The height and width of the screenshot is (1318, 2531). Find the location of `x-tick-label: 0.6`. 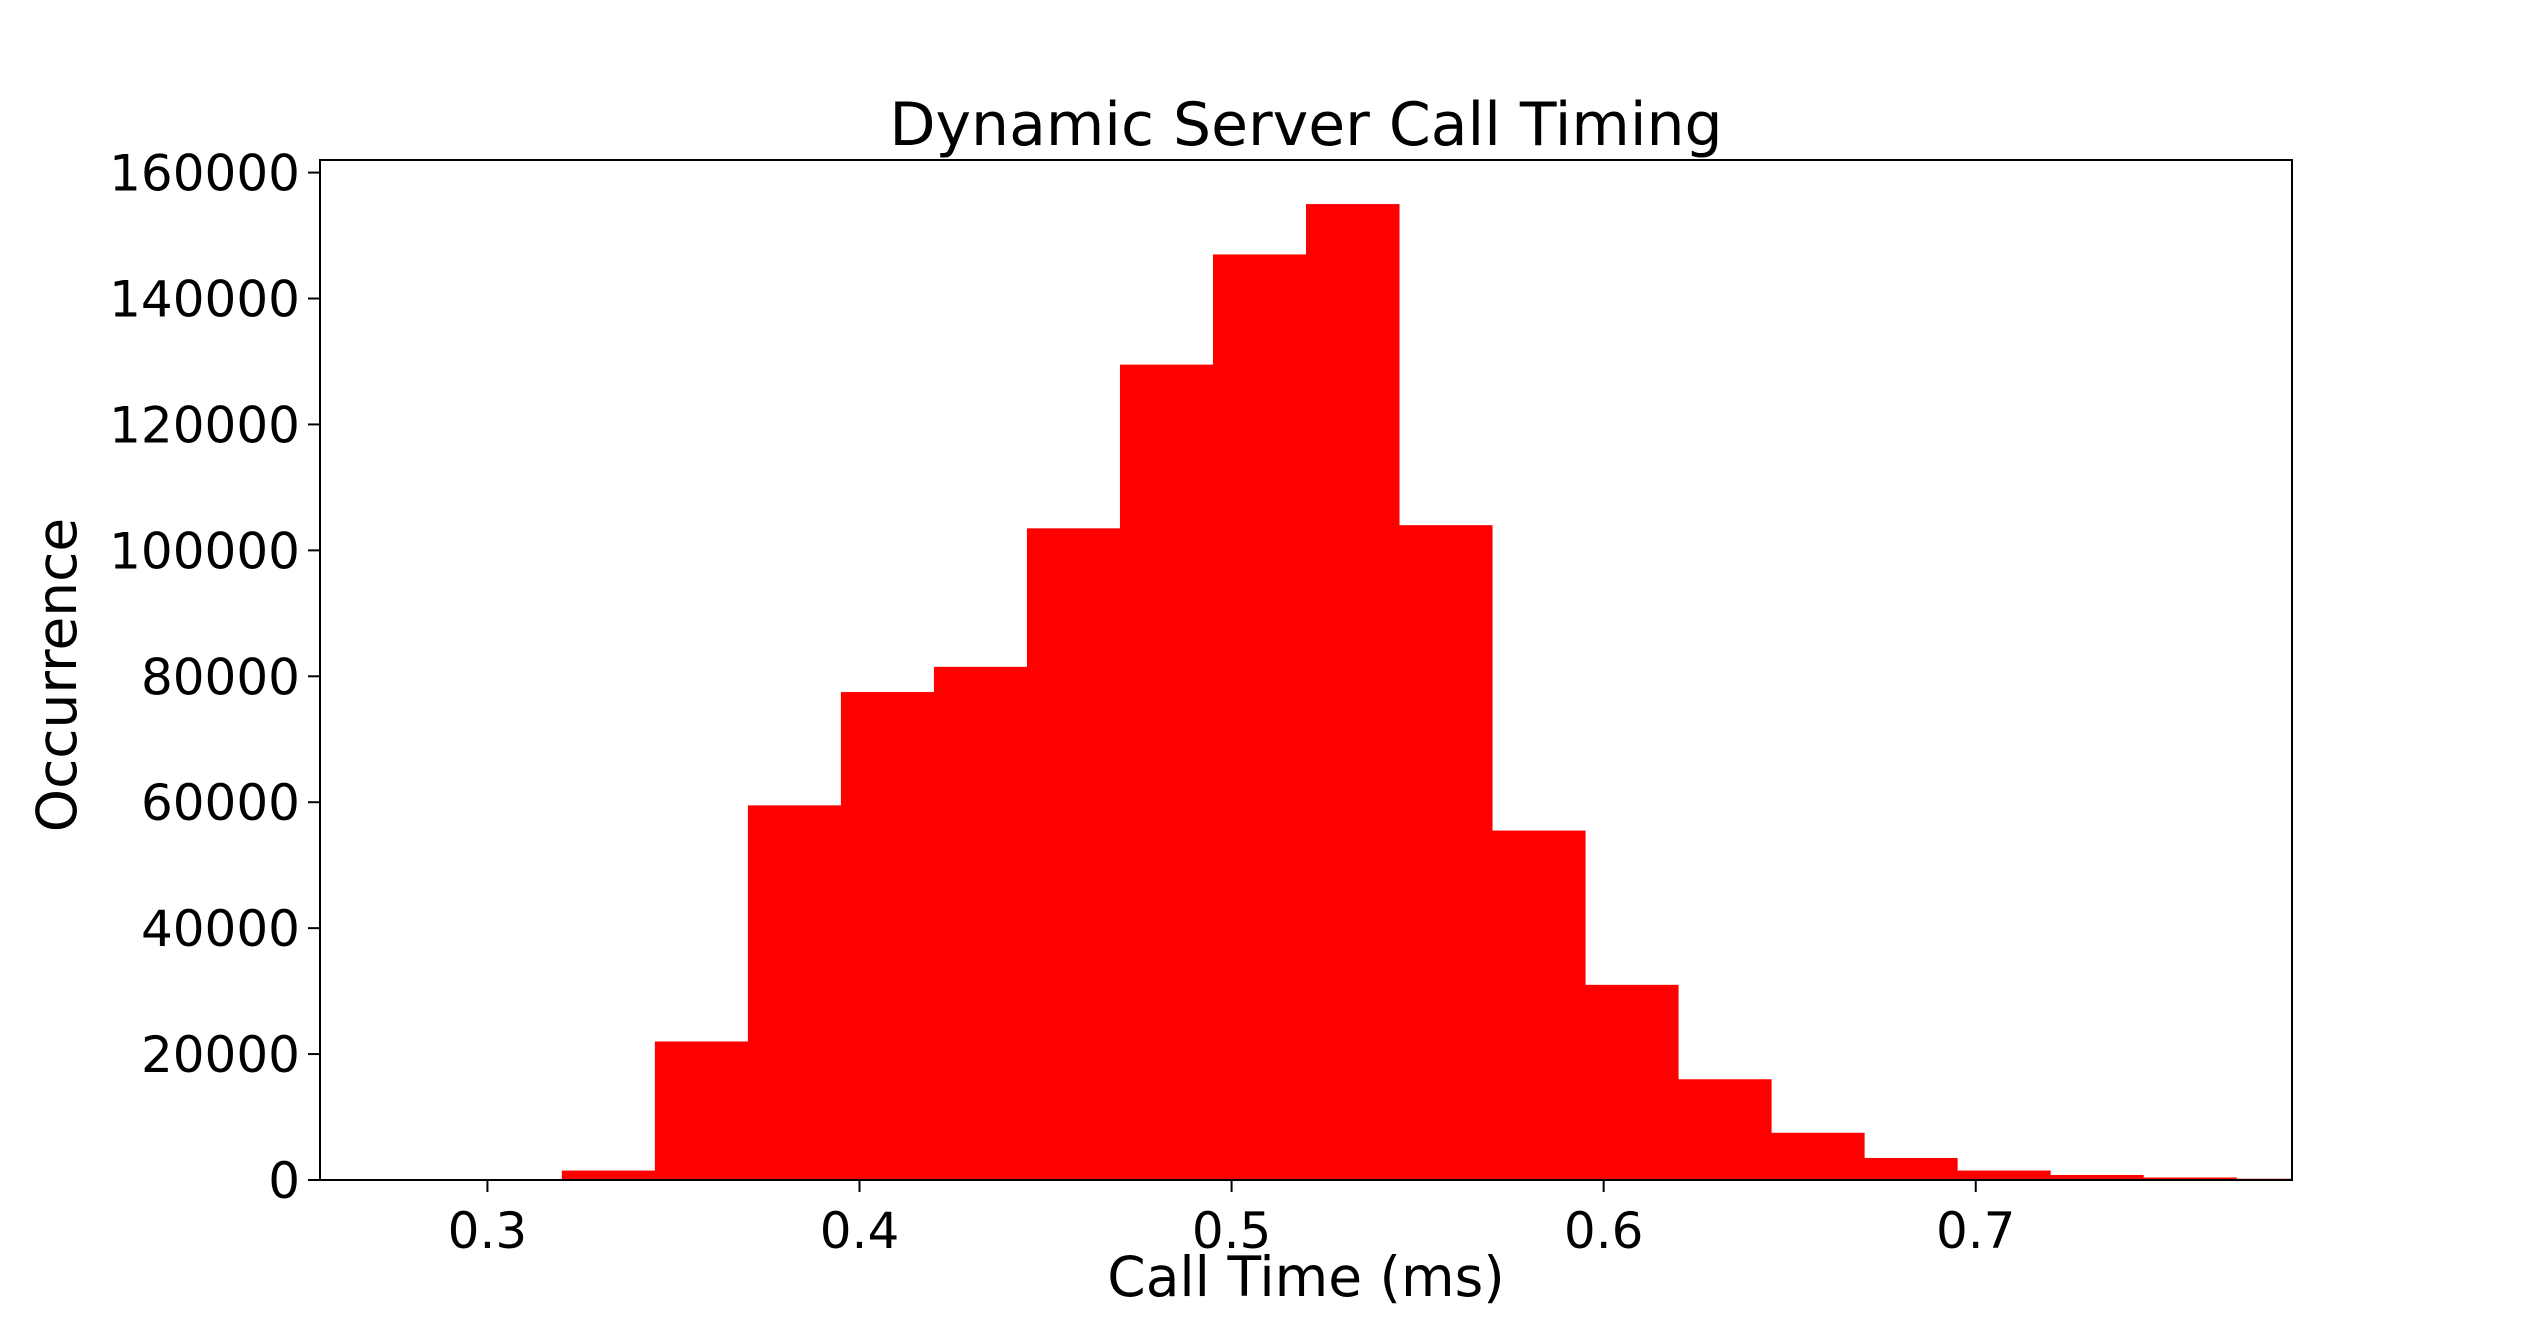

x-tick-label: 0.6 is located at coordinates (1604, 1231).